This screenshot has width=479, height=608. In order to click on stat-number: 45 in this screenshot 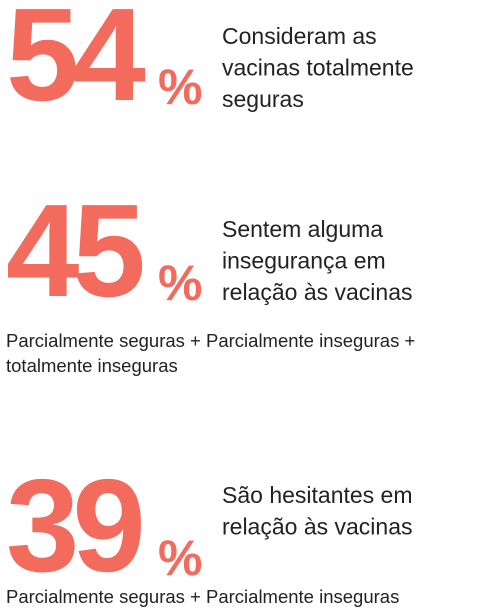, I will do `click(74, 250)`.